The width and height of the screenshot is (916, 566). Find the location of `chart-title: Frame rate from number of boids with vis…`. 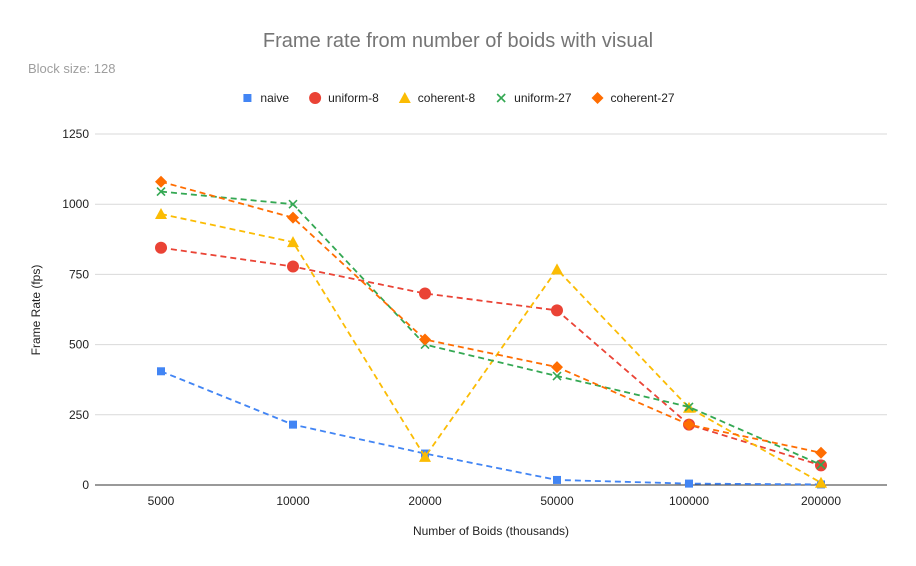

chart-title: Frame rate from number of boids with vis… is located at coordinates (458, 41).